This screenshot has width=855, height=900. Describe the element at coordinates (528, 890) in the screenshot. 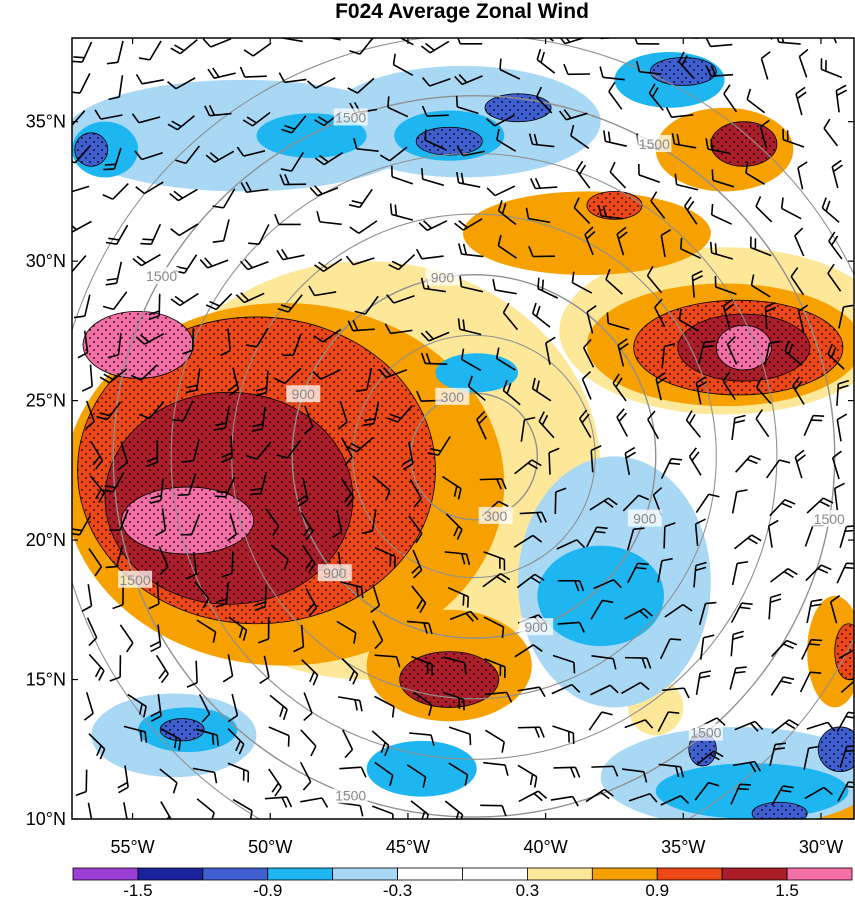

I see `colorbar-label: 0.3` at that location.